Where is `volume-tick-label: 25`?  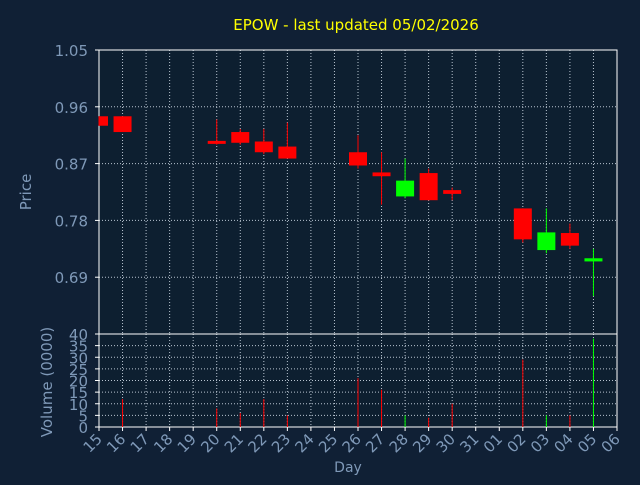
volume-tick-label: 25 is located at coordinates (78, 370).